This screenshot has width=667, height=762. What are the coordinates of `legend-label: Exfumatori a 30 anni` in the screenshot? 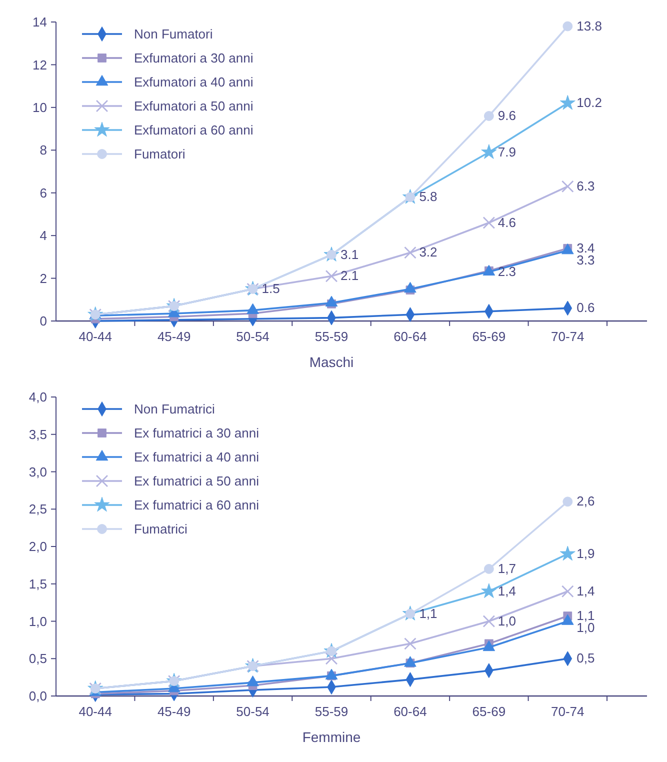 It's located at (194, 58).